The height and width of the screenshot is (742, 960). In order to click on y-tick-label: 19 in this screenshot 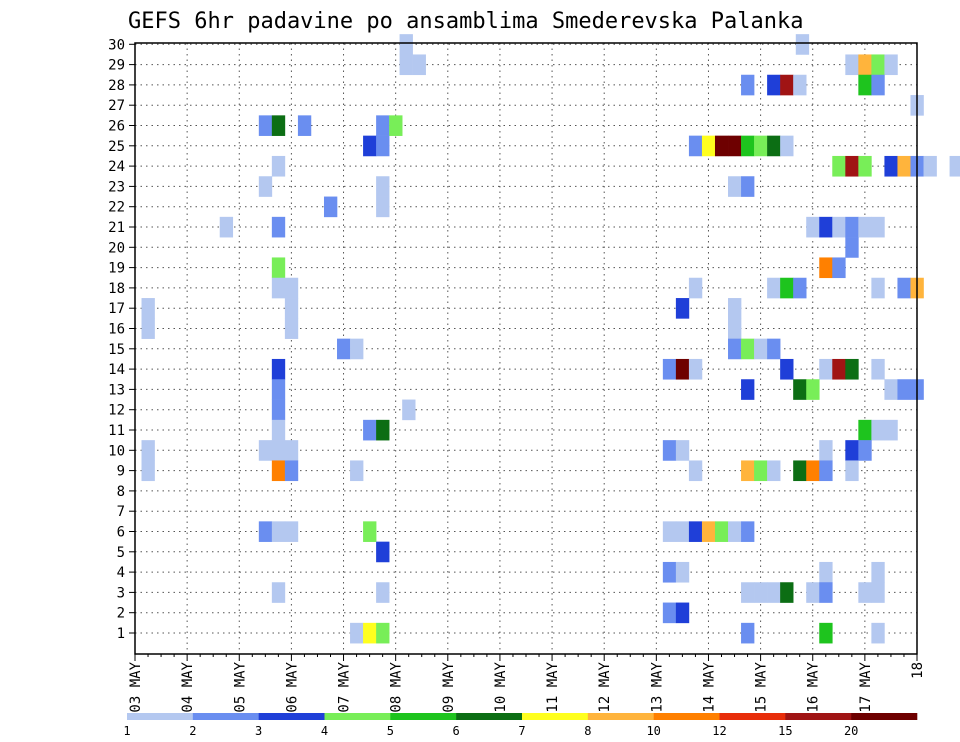, I will do `click(116, 269)`.